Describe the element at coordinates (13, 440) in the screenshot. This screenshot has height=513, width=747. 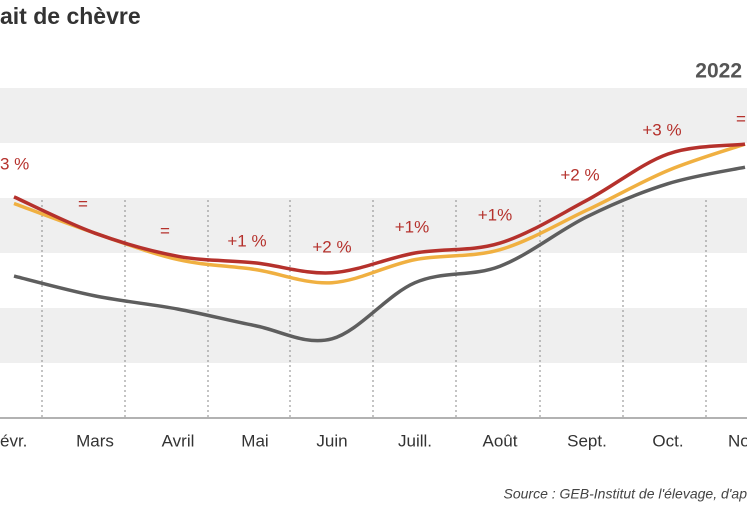
I see `x-tick-label: évr.` at that location.